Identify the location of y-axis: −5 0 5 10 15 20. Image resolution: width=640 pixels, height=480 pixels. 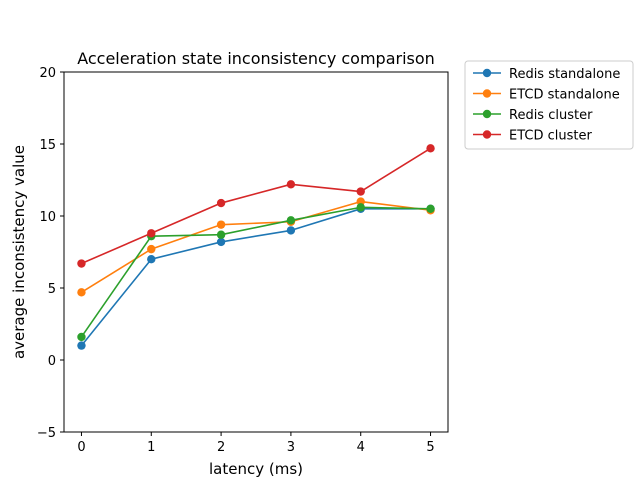
(50, 253).